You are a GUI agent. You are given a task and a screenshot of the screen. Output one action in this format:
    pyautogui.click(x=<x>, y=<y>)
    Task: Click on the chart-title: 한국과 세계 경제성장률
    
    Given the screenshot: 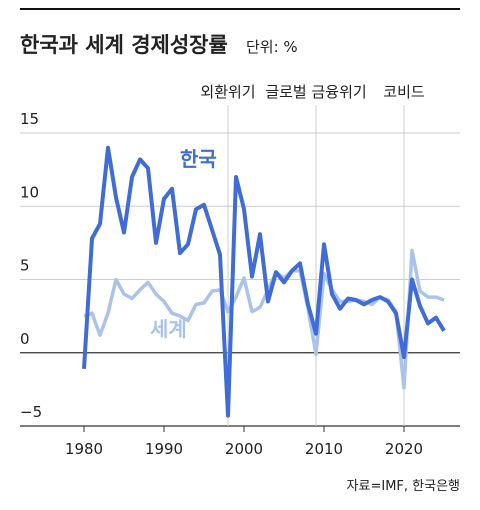 What is the action you would take?
    pyautogui.click(x=124, y=45)
    